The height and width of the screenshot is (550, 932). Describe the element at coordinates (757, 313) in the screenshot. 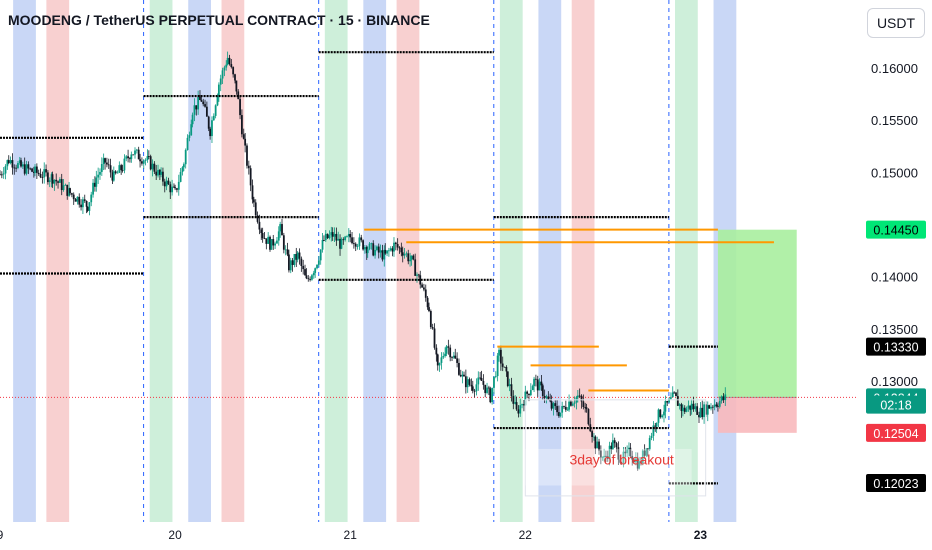

I see `target-zone` at that location.